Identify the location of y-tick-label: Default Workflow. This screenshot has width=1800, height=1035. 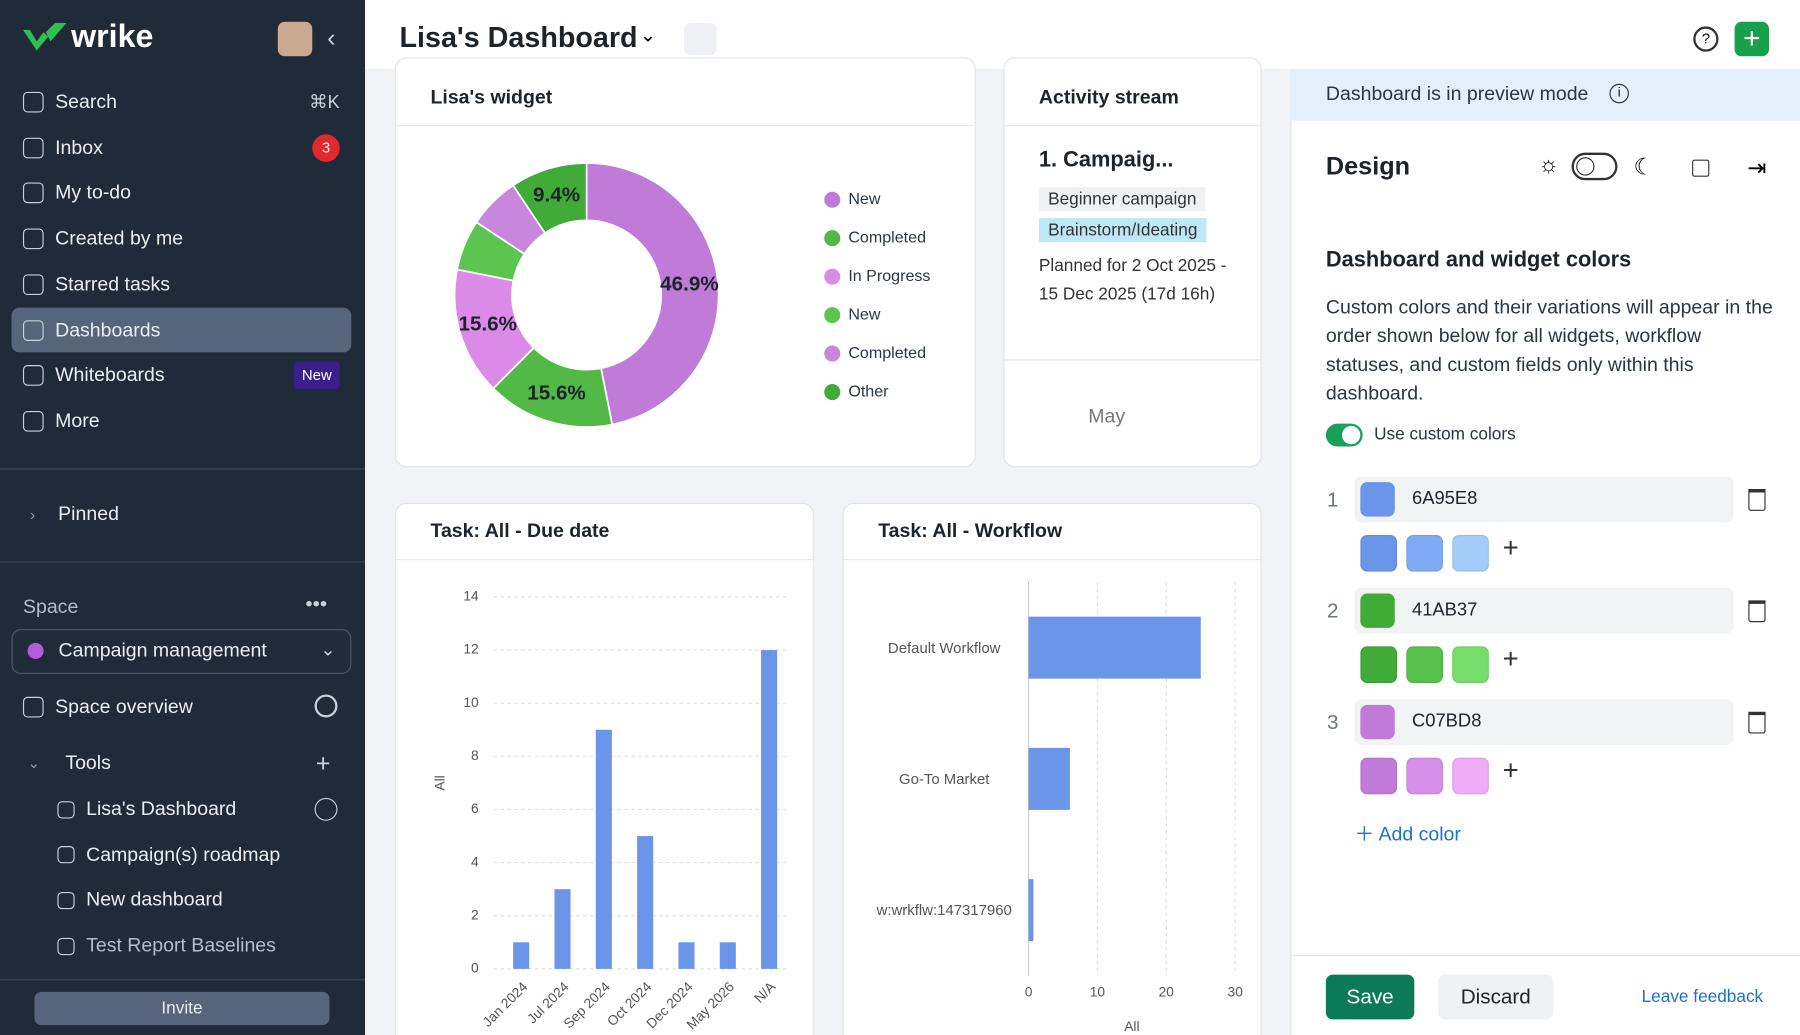
(944, 647).